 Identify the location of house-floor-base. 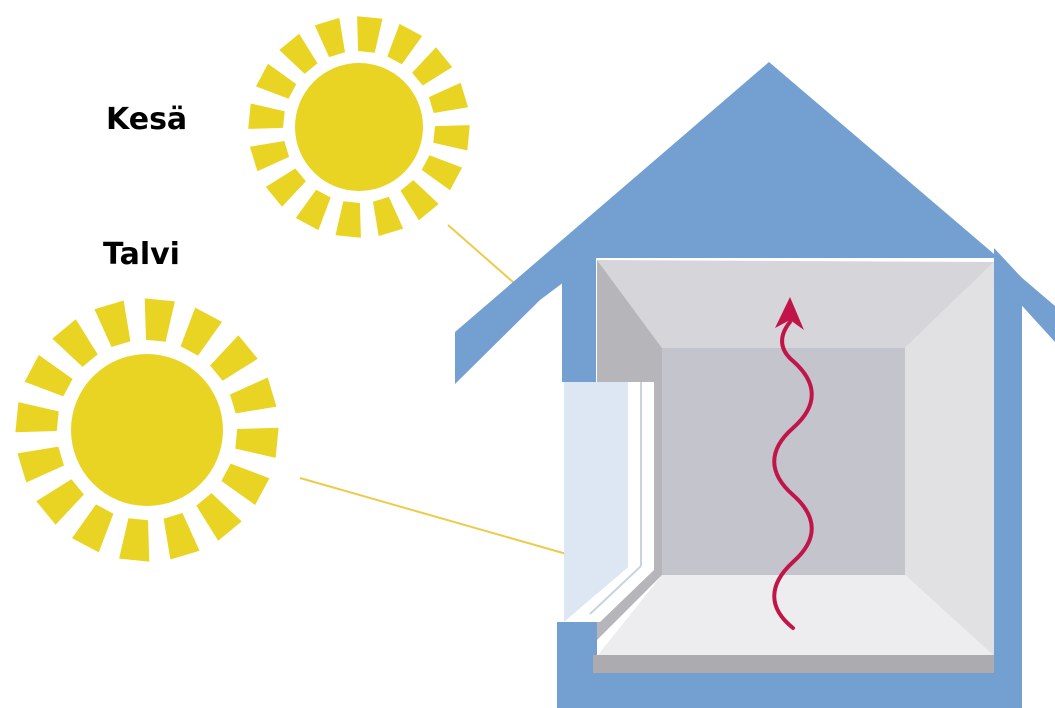
(789, 690).